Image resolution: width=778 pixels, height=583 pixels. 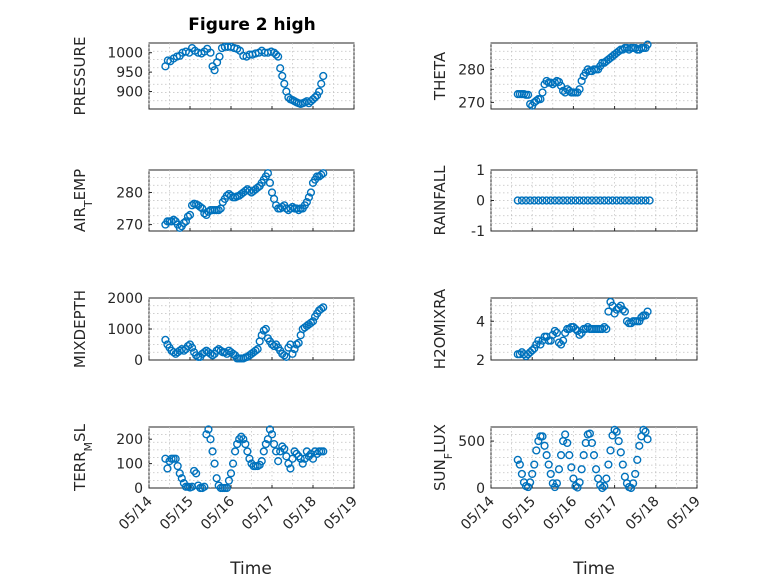 I want to click on grid-lines, so click(x=251, y=76).